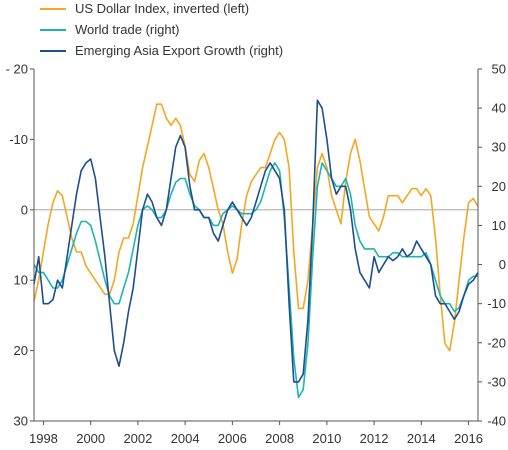 The image size is (508, 450). What do you see at coordinates (90, 438) in the screenshot?
I see `x-tick-label: 2000` at bounding box center [90, 438].